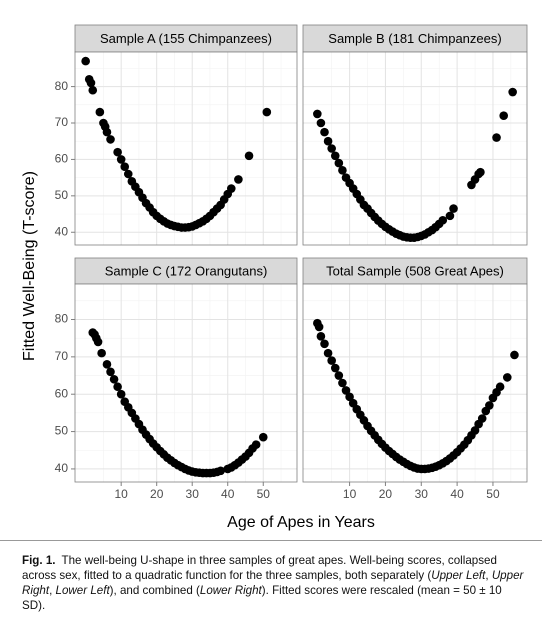 The height and width of the screenshot is (628, 542). What do you see at coordinates (29, 266) in the screenshot?
I see `y-axis-label: Fitted Well-Being (T-score)` at bounding box center [29, 266].